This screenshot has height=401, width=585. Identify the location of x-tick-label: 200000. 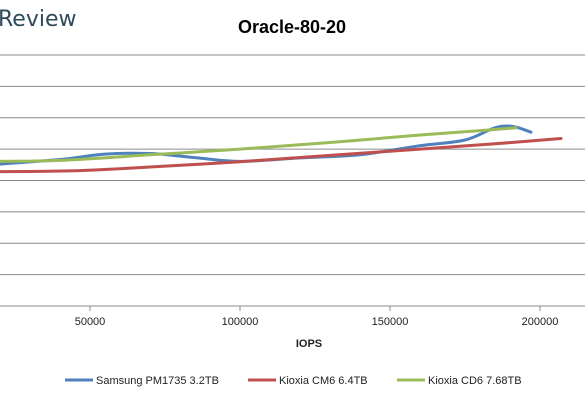
(540, 322).